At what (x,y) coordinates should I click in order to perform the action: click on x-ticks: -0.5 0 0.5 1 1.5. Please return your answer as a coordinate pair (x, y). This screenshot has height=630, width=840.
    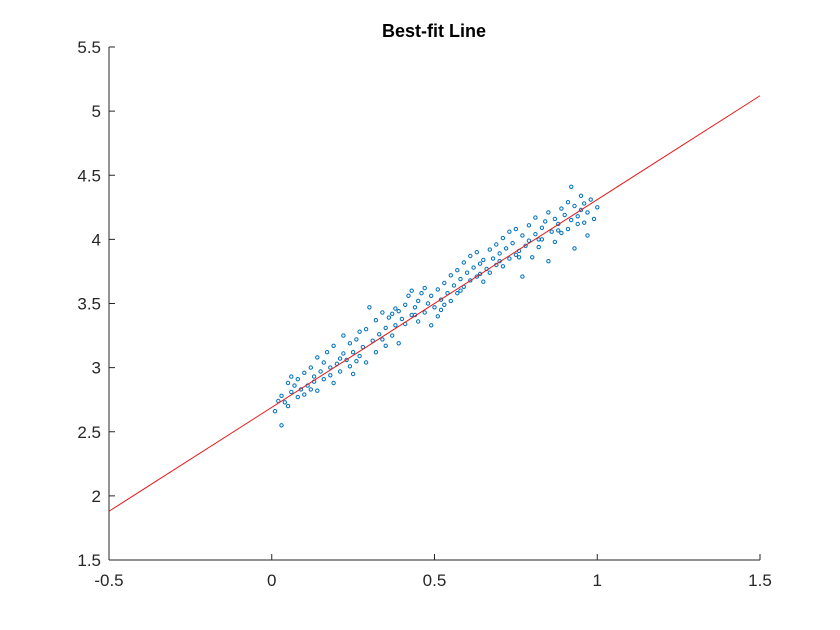
    Looking at the image, I should click on (433, 572).